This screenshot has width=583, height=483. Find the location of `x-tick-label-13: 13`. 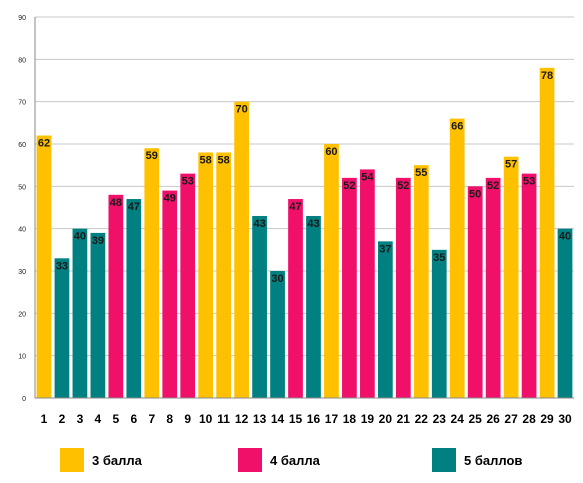

x-tick-label-13: 13 is located at coordinates (260, 419).